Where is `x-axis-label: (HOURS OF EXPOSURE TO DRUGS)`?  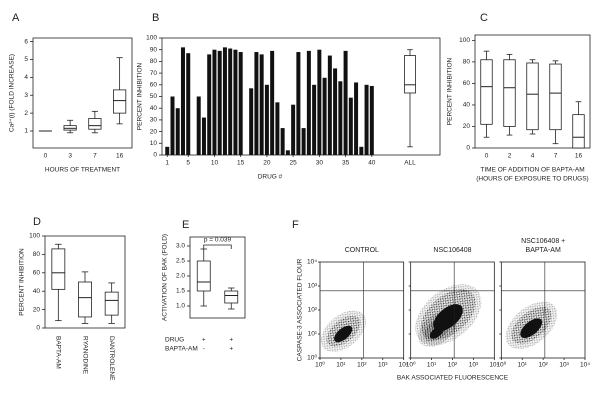 x-axis-label: (HOURS OF EXPOSURE TO DRUGS) is located at coordinates (532, 179).